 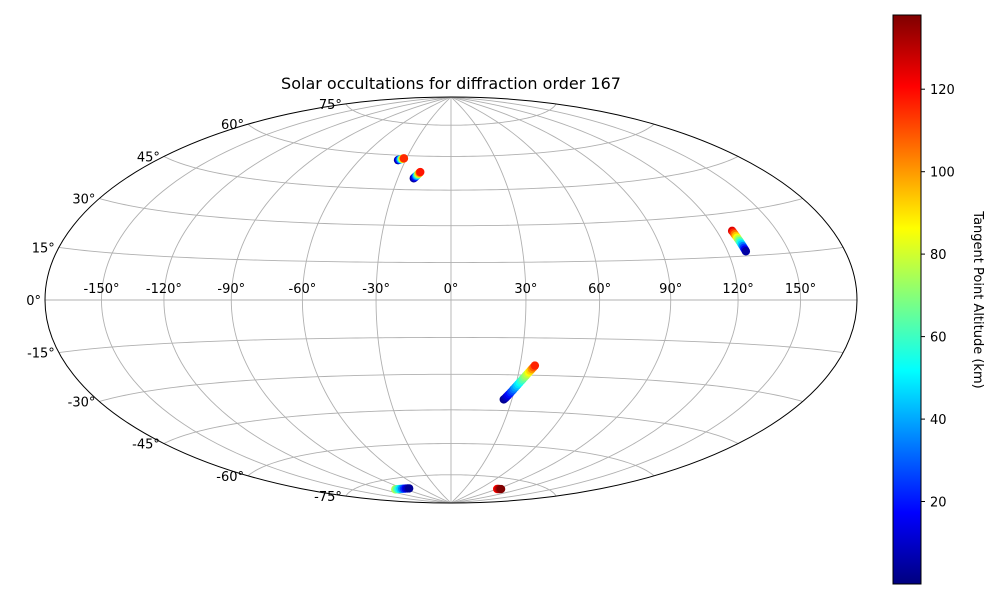 I want to click on longitude-tick-label: 120°, so click(x=737, y=289).